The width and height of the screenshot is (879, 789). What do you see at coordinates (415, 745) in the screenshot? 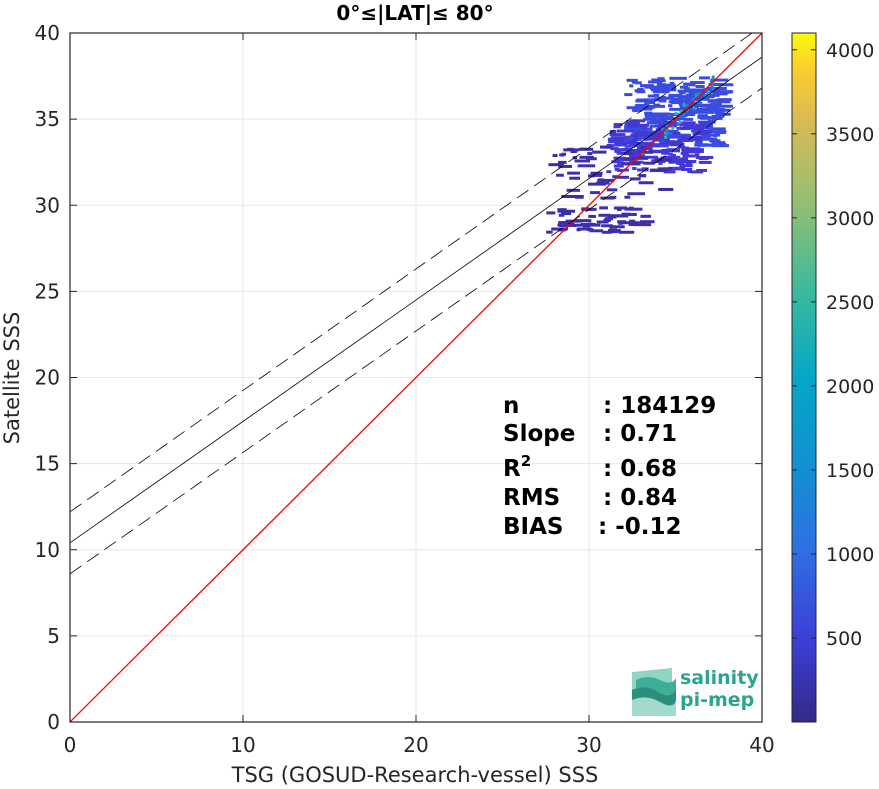
I see `x-tick-label: 20` at bounding box center [415, 745].